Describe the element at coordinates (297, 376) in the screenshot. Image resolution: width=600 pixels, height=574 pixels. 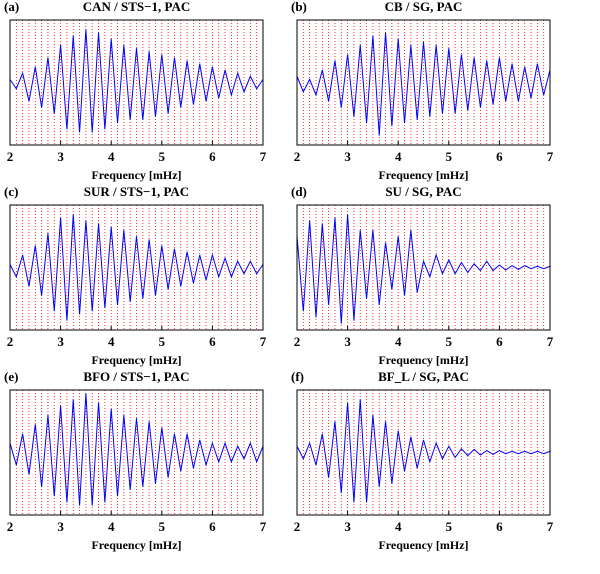
I see `panel-label: (f)` at that location.